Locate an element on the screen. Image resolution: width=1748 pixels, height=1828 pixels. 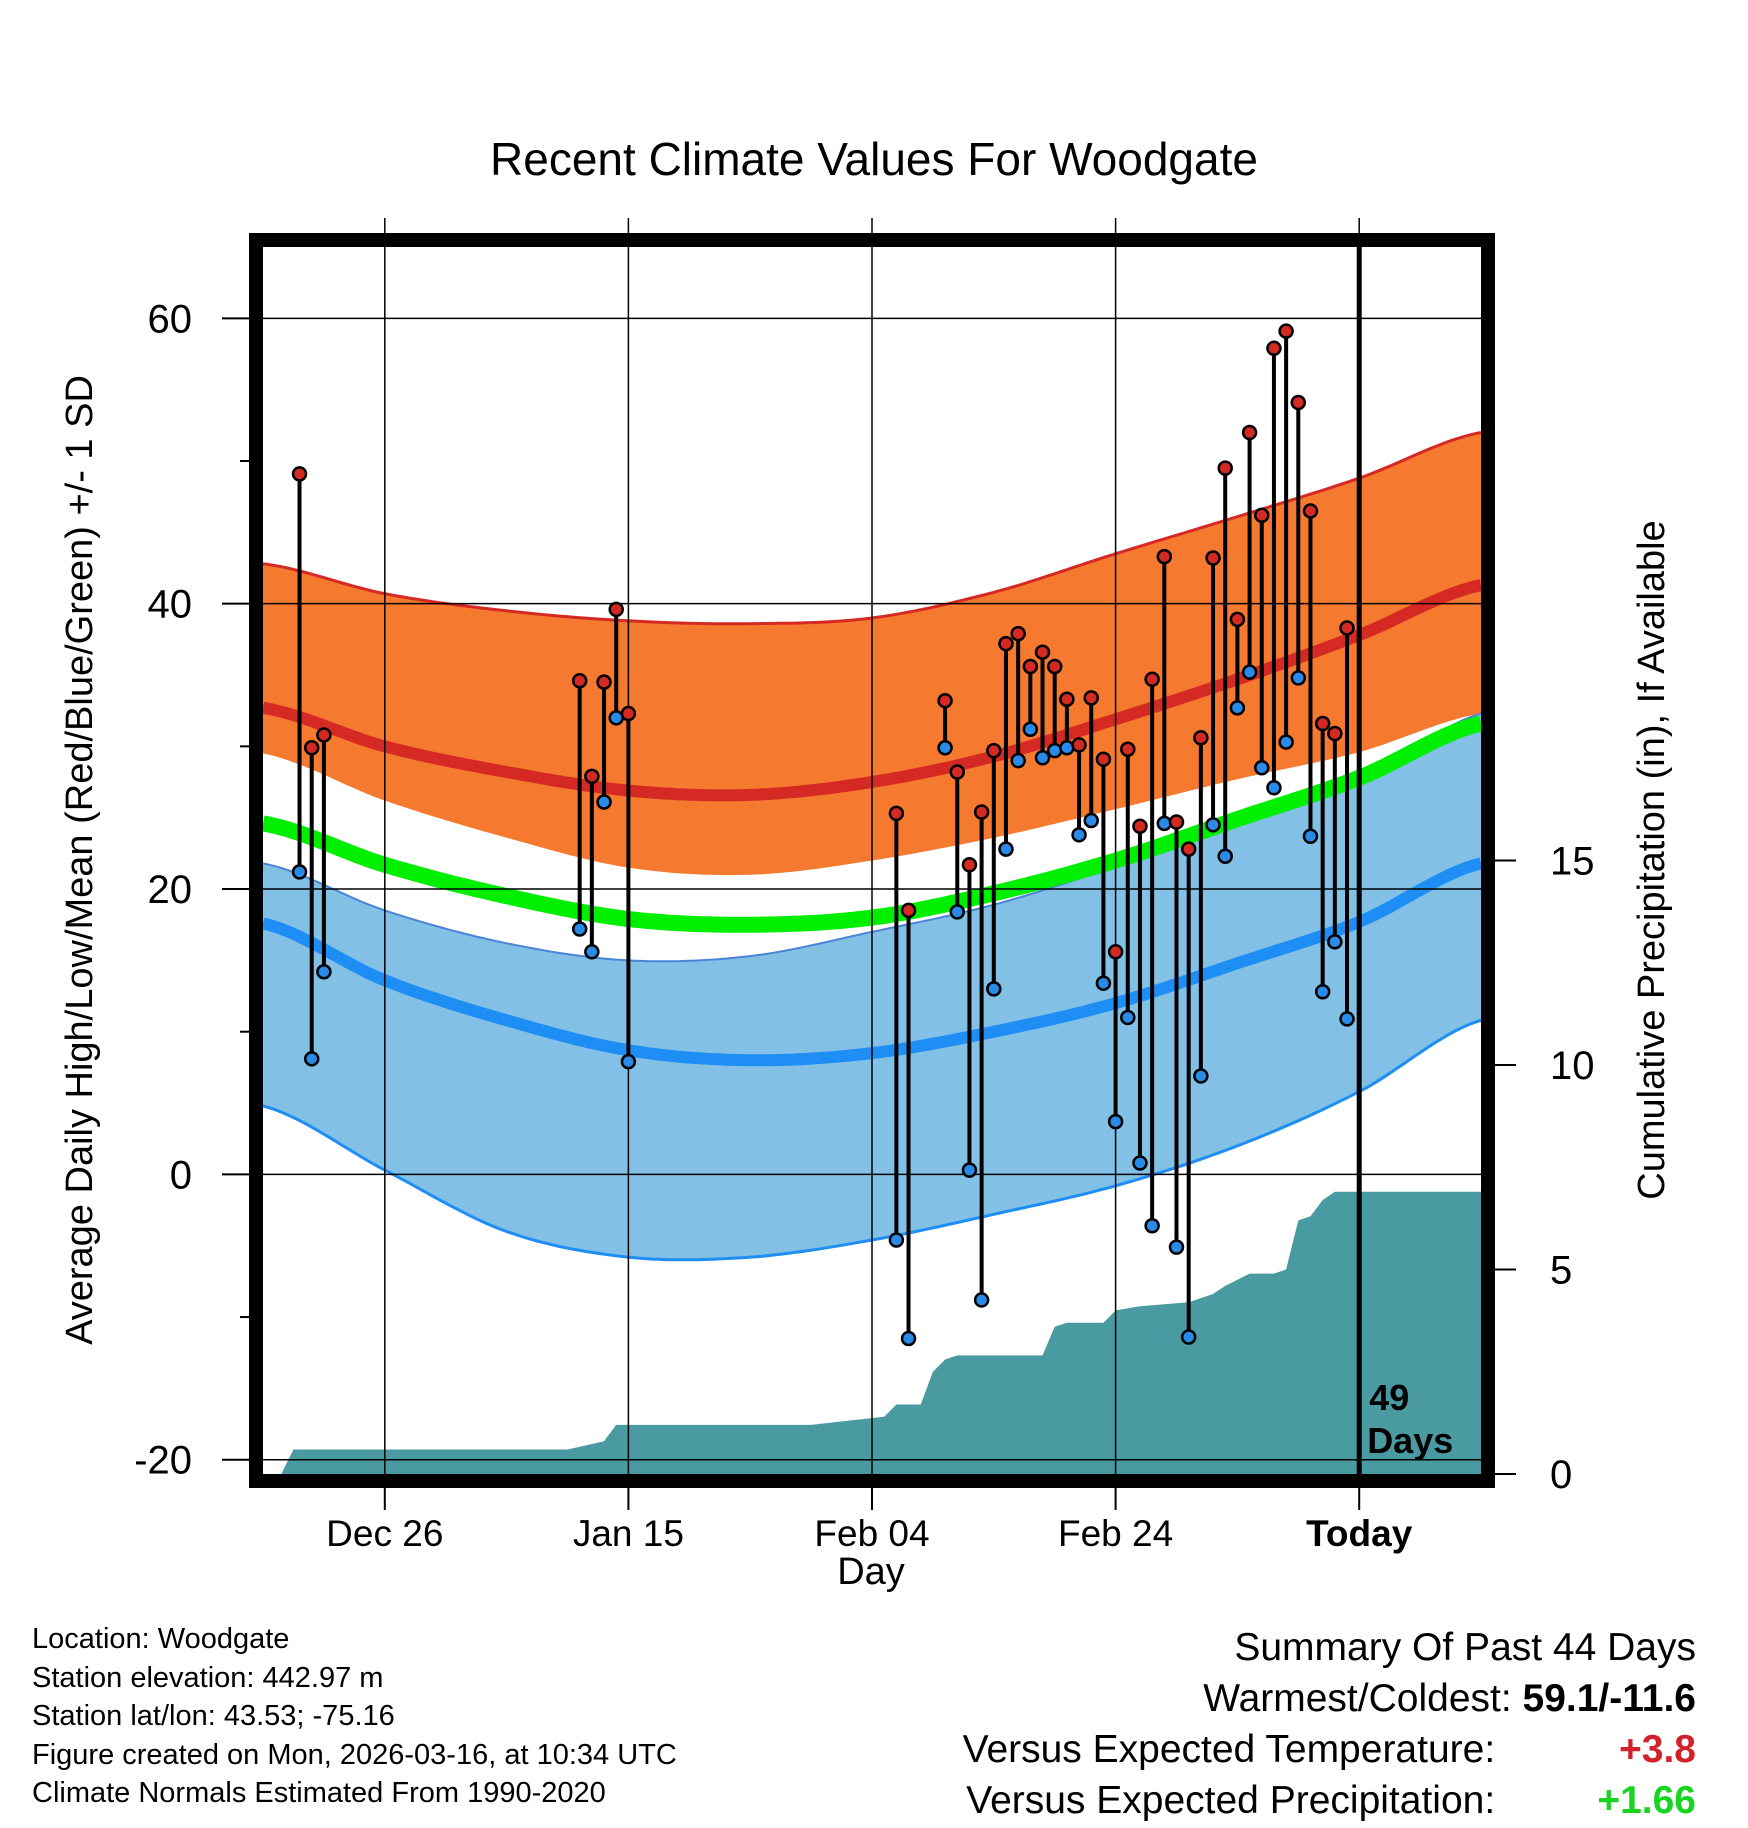
x-axis-label: Day is located at coordinates (871, 1572).